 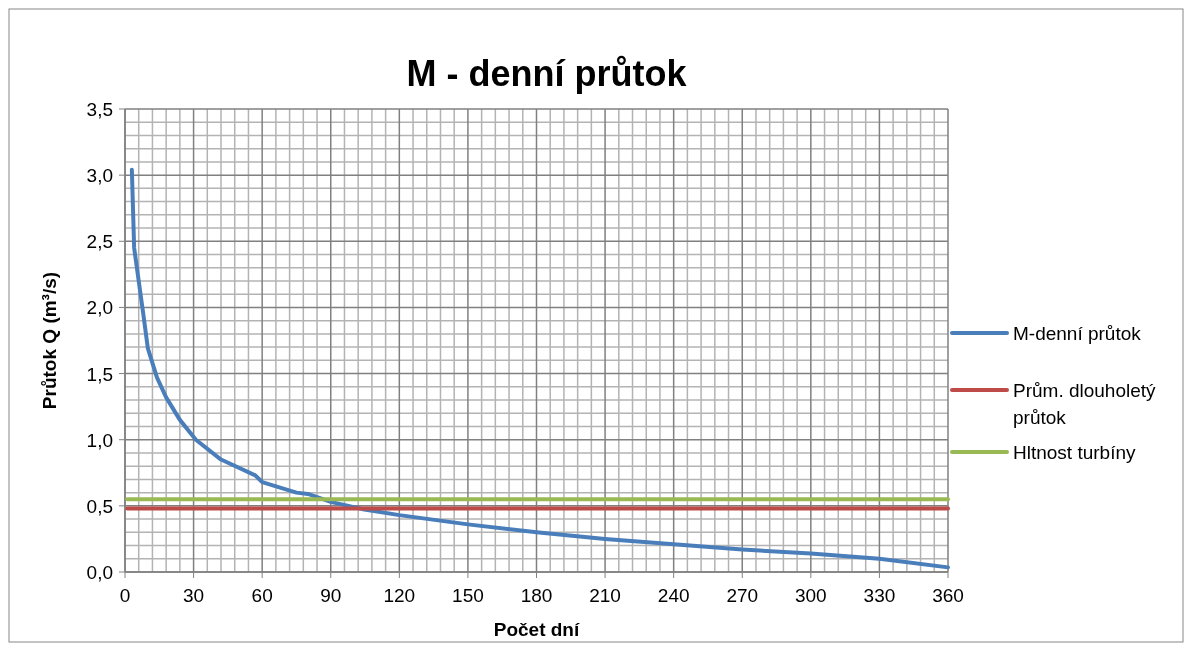 I want to click on x-tick-label: 180, so click(x=536, y=595).